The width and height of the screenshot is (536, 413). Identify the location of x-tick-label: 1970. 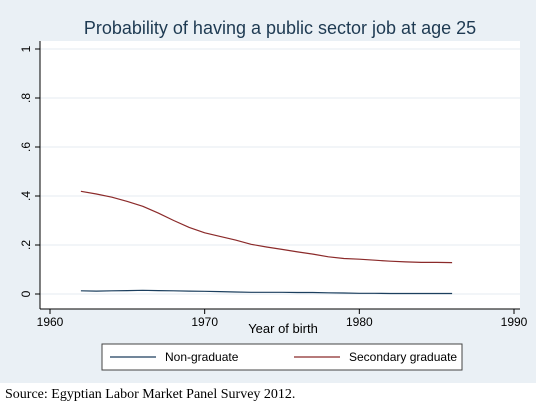
(204, 322).